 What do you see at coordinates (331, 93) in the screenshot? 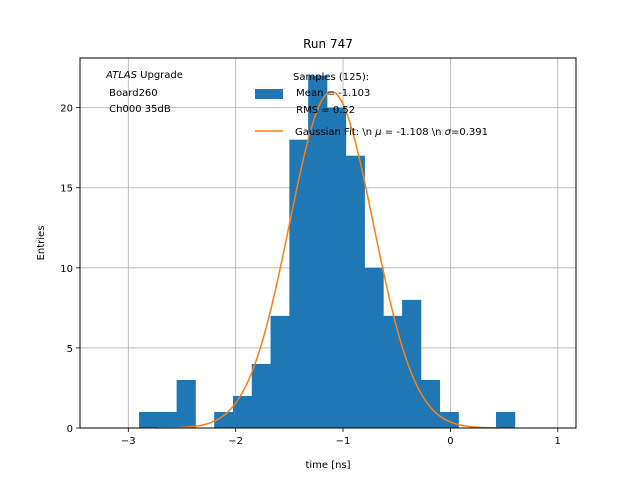
I see `legend-samples-line-2: Mean = -1.103` at bounding box center [331, 93].